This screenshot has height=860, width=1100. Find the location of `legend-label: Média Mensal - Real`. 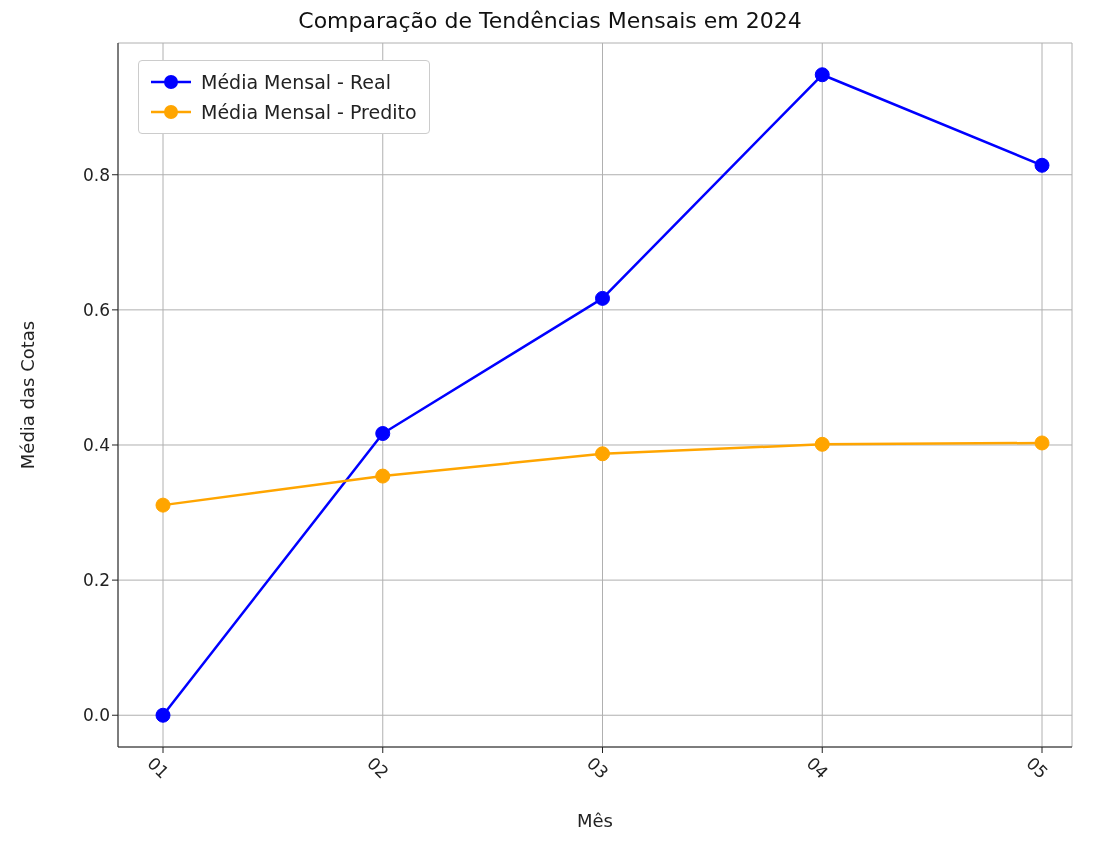

legend-label: Média Mensal - Real is located at coordinates (296, 82).